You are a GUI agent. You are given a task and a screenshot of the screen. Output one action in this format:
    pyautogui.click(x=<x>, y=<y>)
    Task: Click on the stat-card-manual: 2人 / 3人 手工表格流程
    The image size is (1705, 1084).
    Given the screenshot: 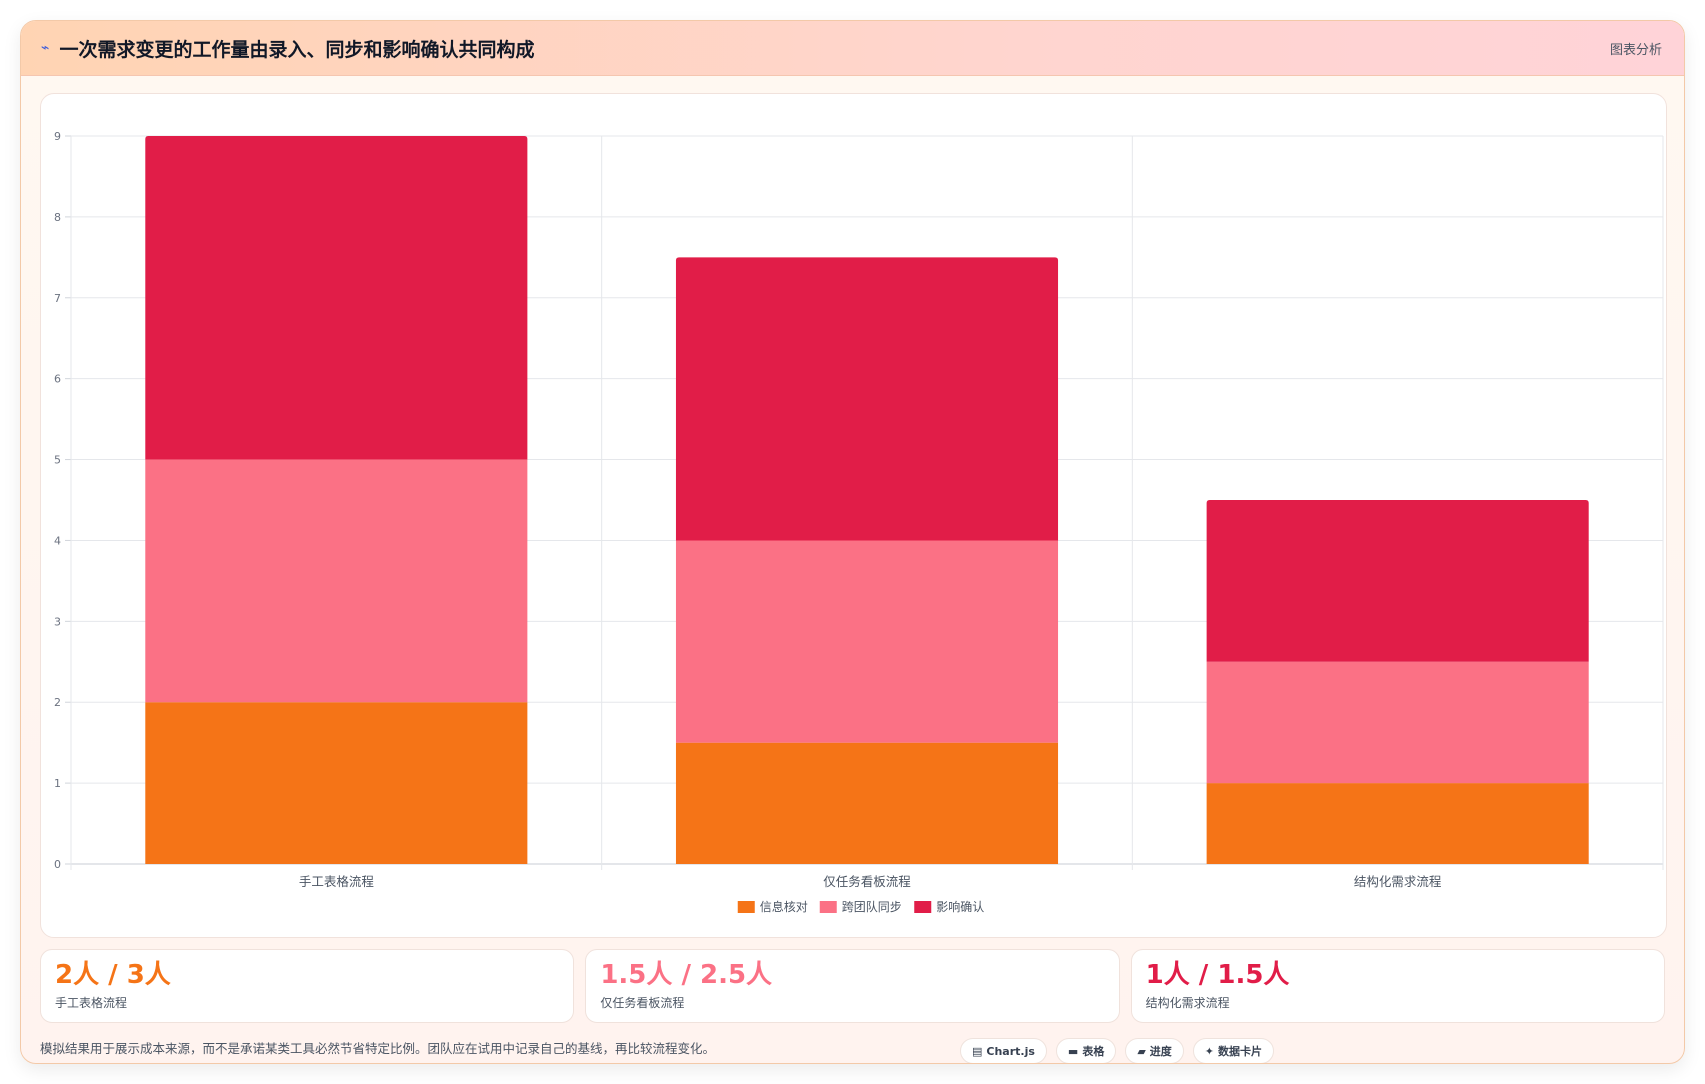 What is the action you would take?
    pyautogui.click(x=307, y=986)
    